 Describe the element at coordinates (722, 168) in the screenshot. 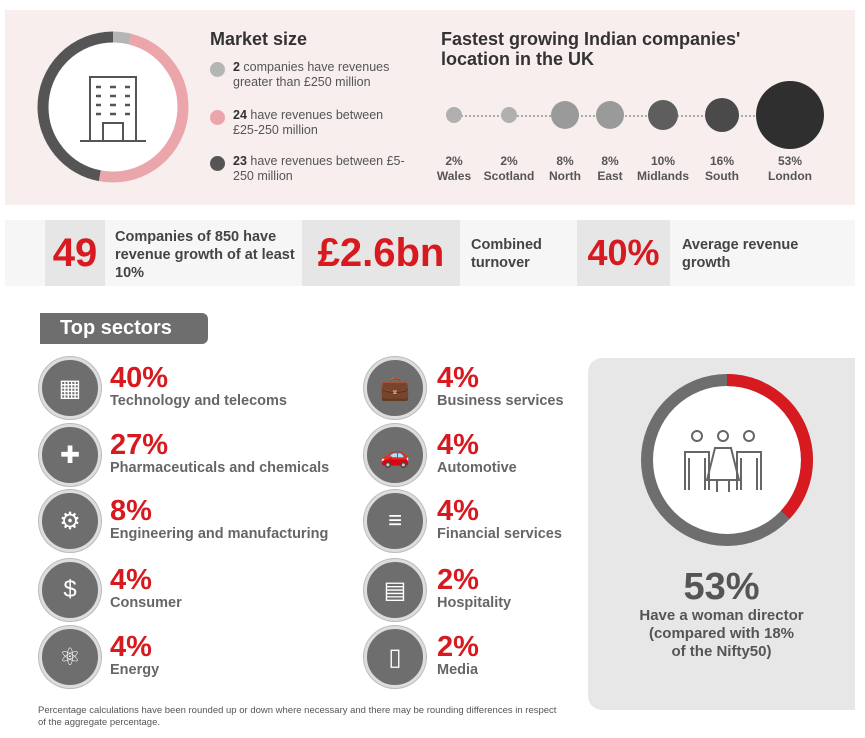

I see `location-label: 16% South` at that location.